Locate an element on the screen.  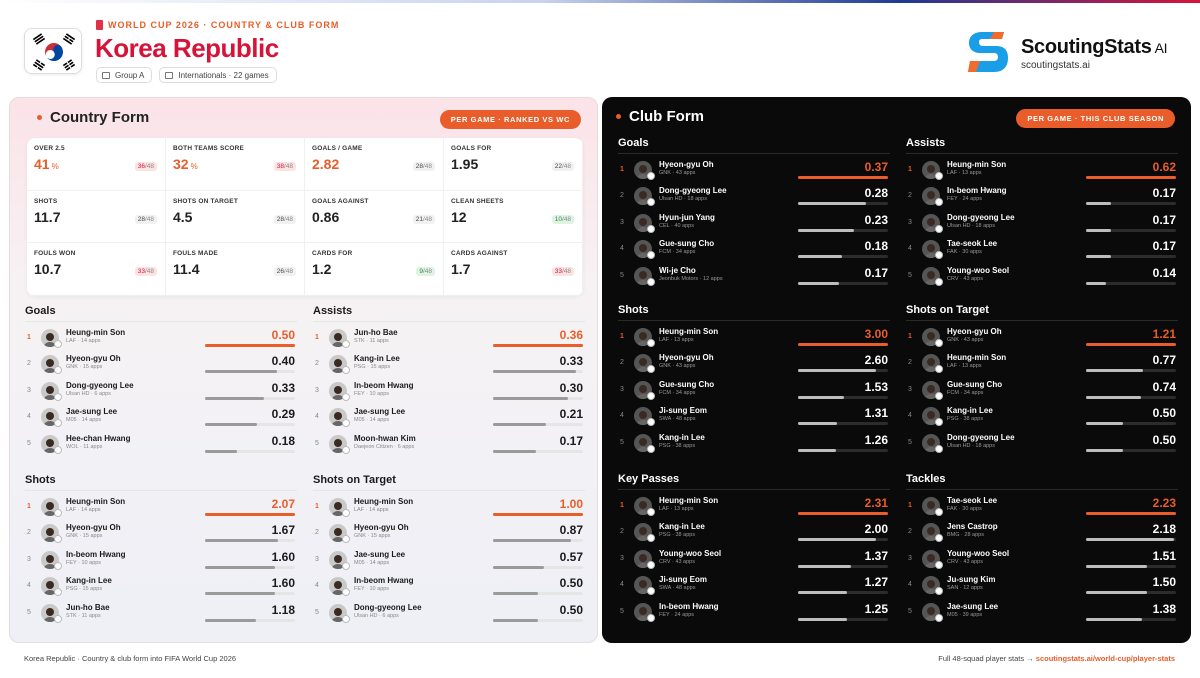
leaderboard-row: 5 Jun-ho Bae STK · 11 apps 1.18 is located at coordinates (161, 614).